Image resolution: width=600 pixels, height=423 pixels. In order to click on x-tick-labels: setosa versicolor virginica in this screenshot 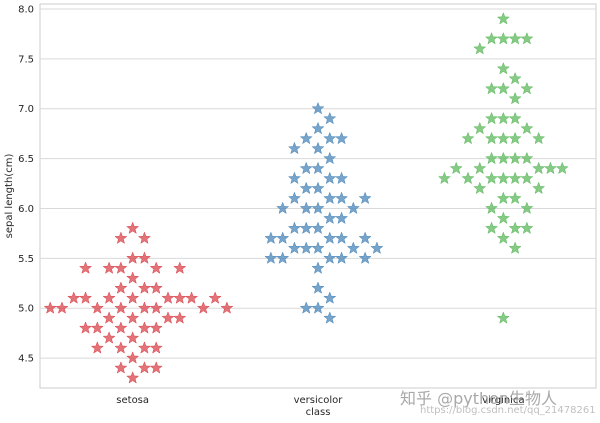, I will do `click(320, 400)`.